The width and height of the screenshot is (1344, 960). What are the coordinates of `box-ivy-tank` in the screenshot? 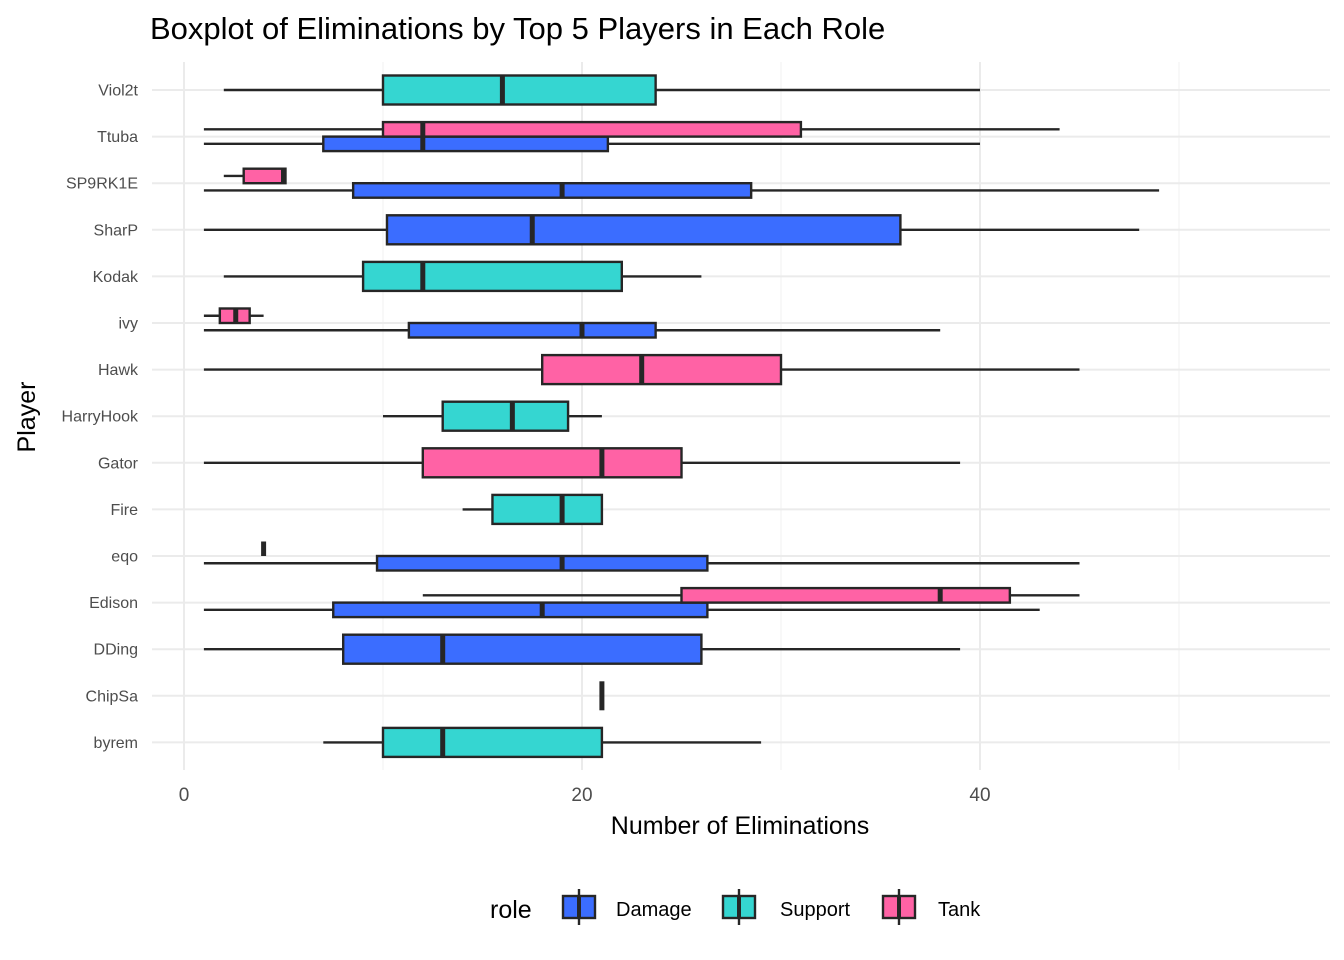 It's located at (233, 316).